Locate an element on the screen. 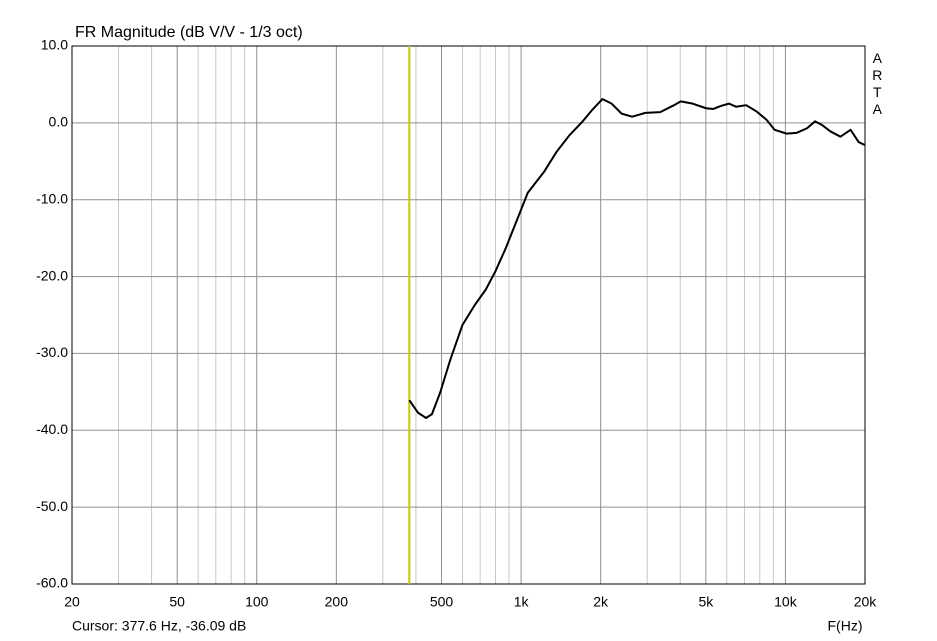 The image size is (937, 641). y-tick-label: -40.0 is located at coordinates (52, 429).